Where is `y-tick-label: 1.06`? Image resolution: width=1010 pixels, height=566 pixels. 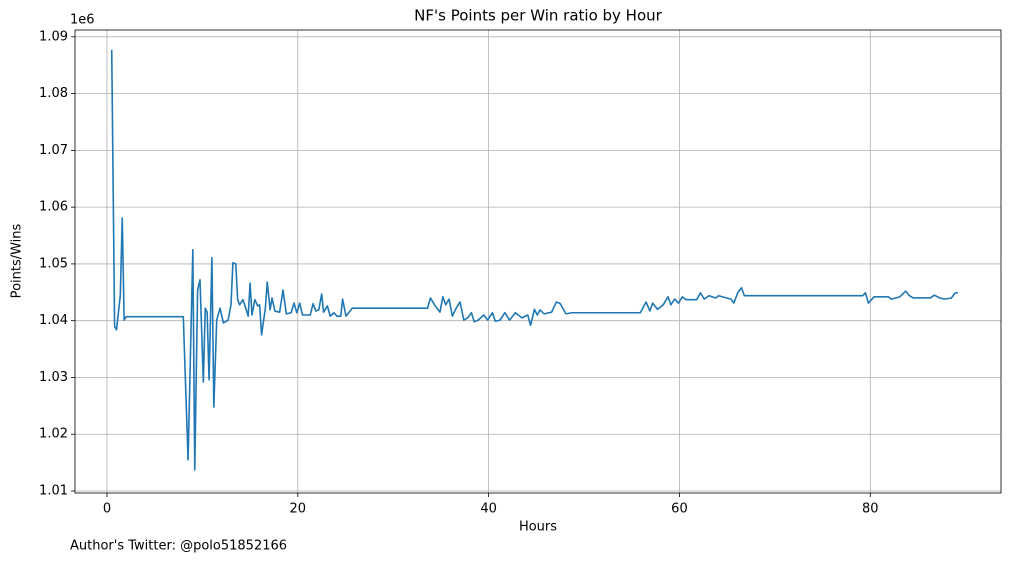
y-tick-label: 1.06 is located at coordinates (53, 207).